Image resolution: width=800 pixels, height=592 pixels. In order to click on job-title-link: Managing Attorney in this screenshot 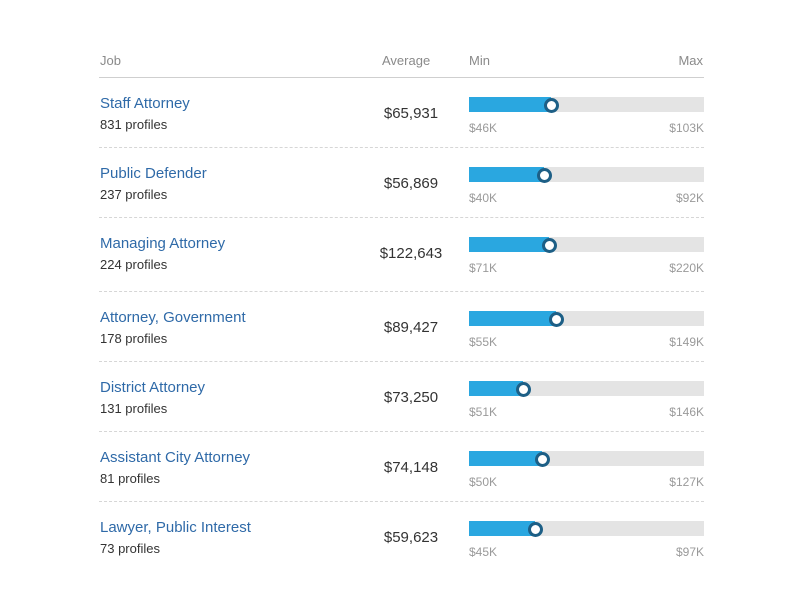, I will do `click(163, 243)`.